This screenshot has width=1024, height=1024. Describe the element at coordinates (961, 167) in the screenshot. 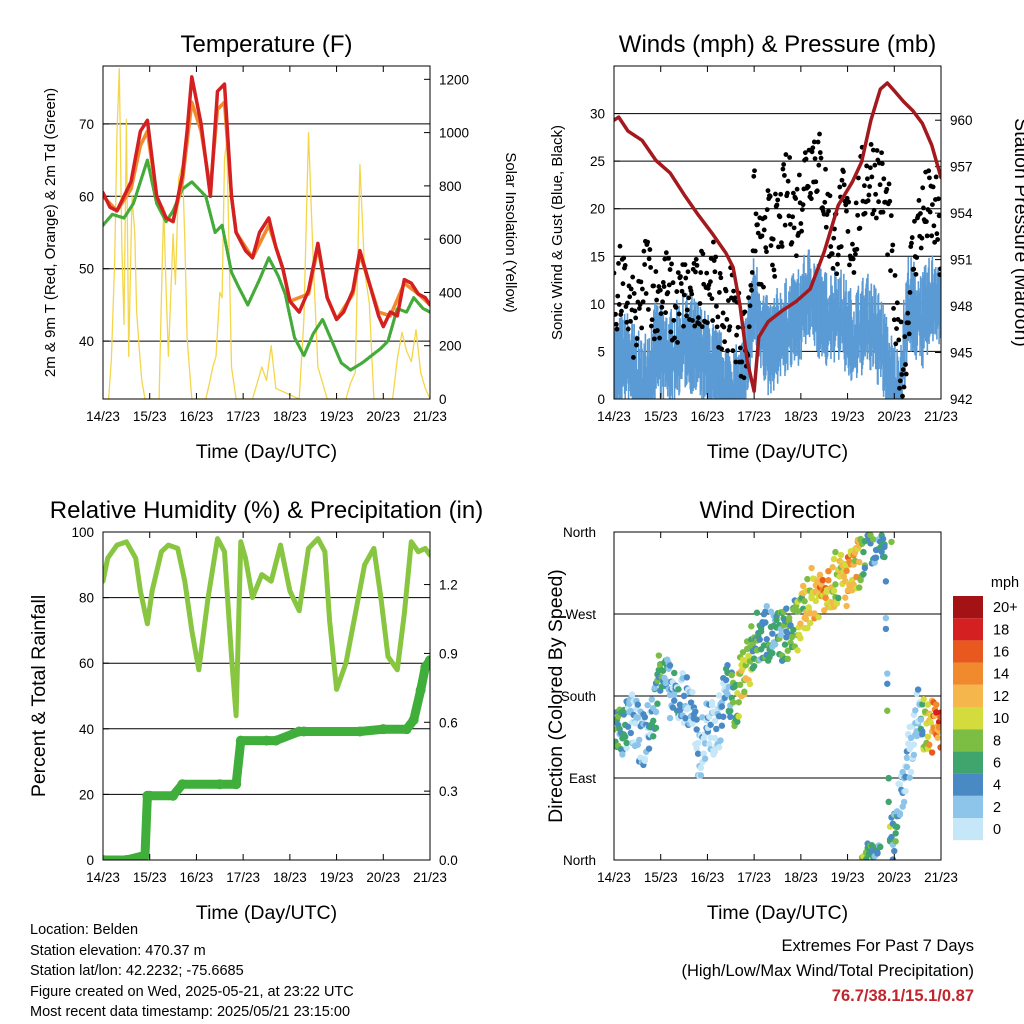

I see `y2-tick-label: 957` at that location.